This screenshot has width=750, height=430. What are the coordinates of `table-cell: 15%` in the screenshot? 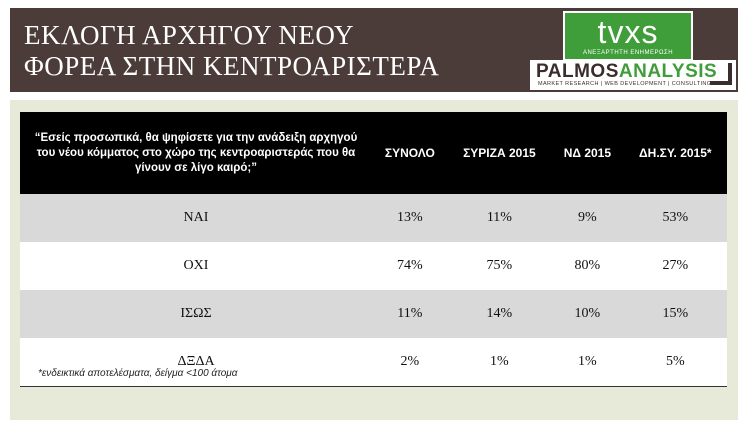 It's located at (675, 313).